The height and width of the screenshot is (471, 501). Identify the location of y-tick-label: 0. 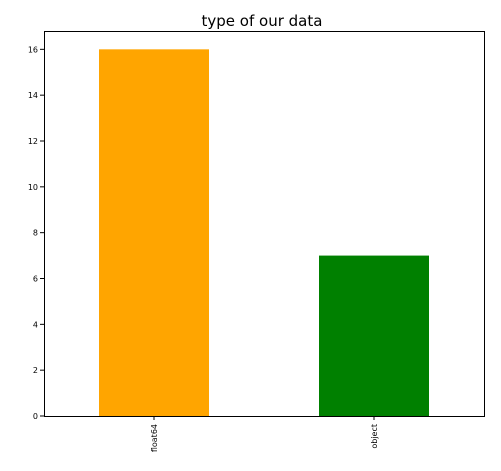
(35, 416).